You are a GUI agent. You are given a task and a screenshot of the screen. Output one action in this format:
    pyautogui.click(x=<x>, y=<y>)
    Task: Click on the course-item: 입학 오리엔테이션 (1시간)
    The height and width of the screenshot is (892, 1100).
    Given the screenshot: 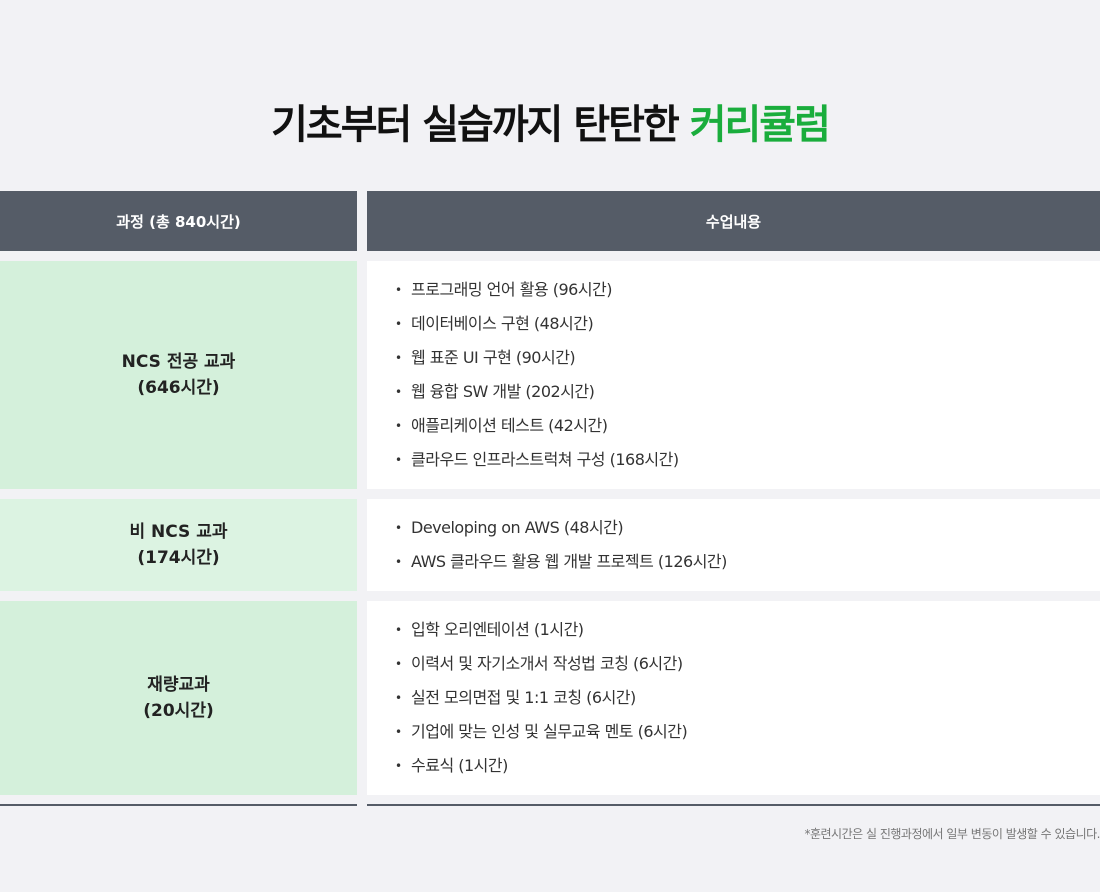 What is the action you would take?
    pyautogui.click(x=541, y=630)
    